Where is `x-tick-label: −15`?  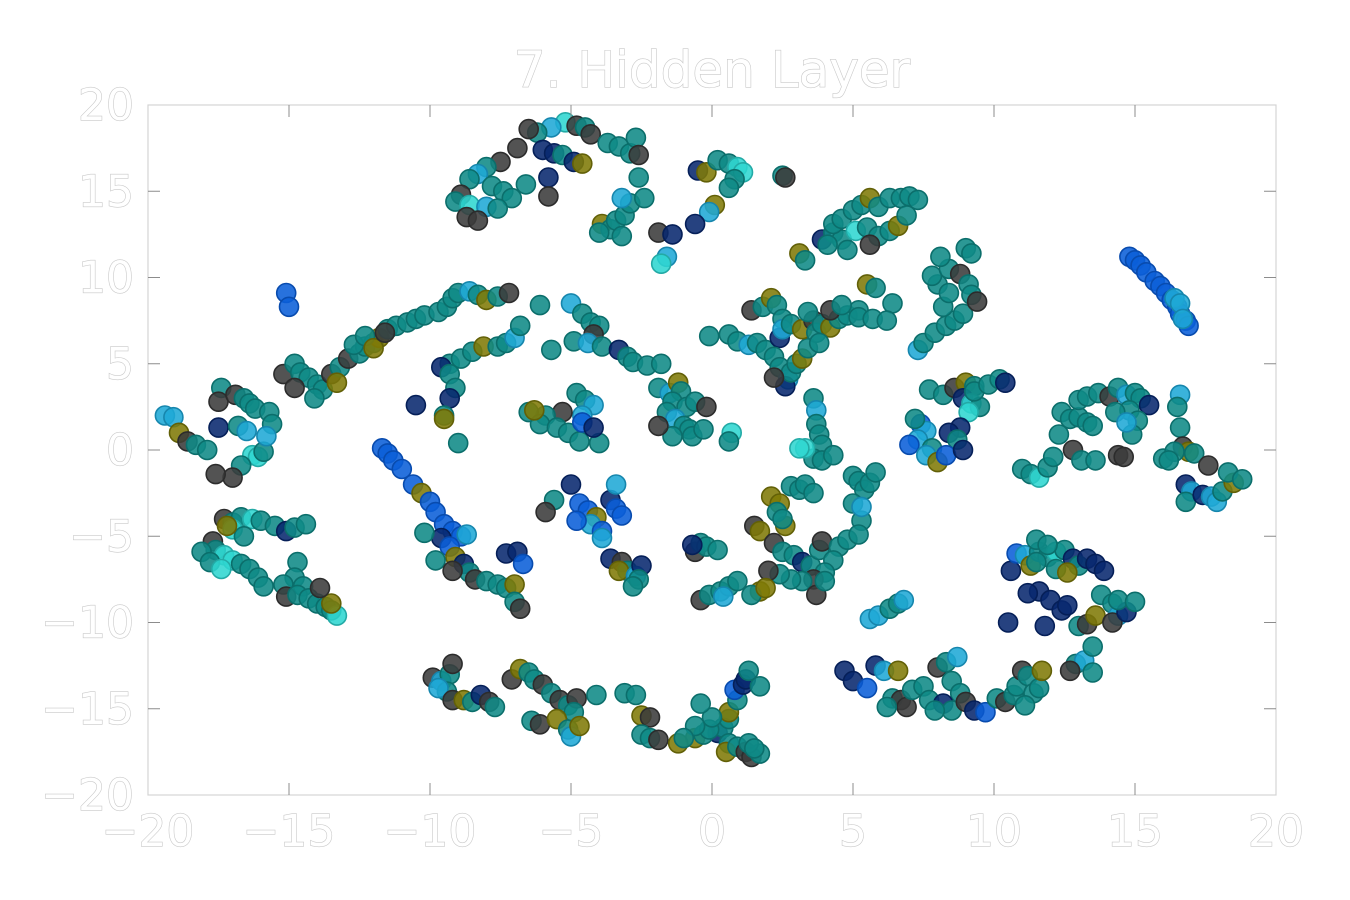 x-tick-label: −15 is located at coordinates (289, 831).